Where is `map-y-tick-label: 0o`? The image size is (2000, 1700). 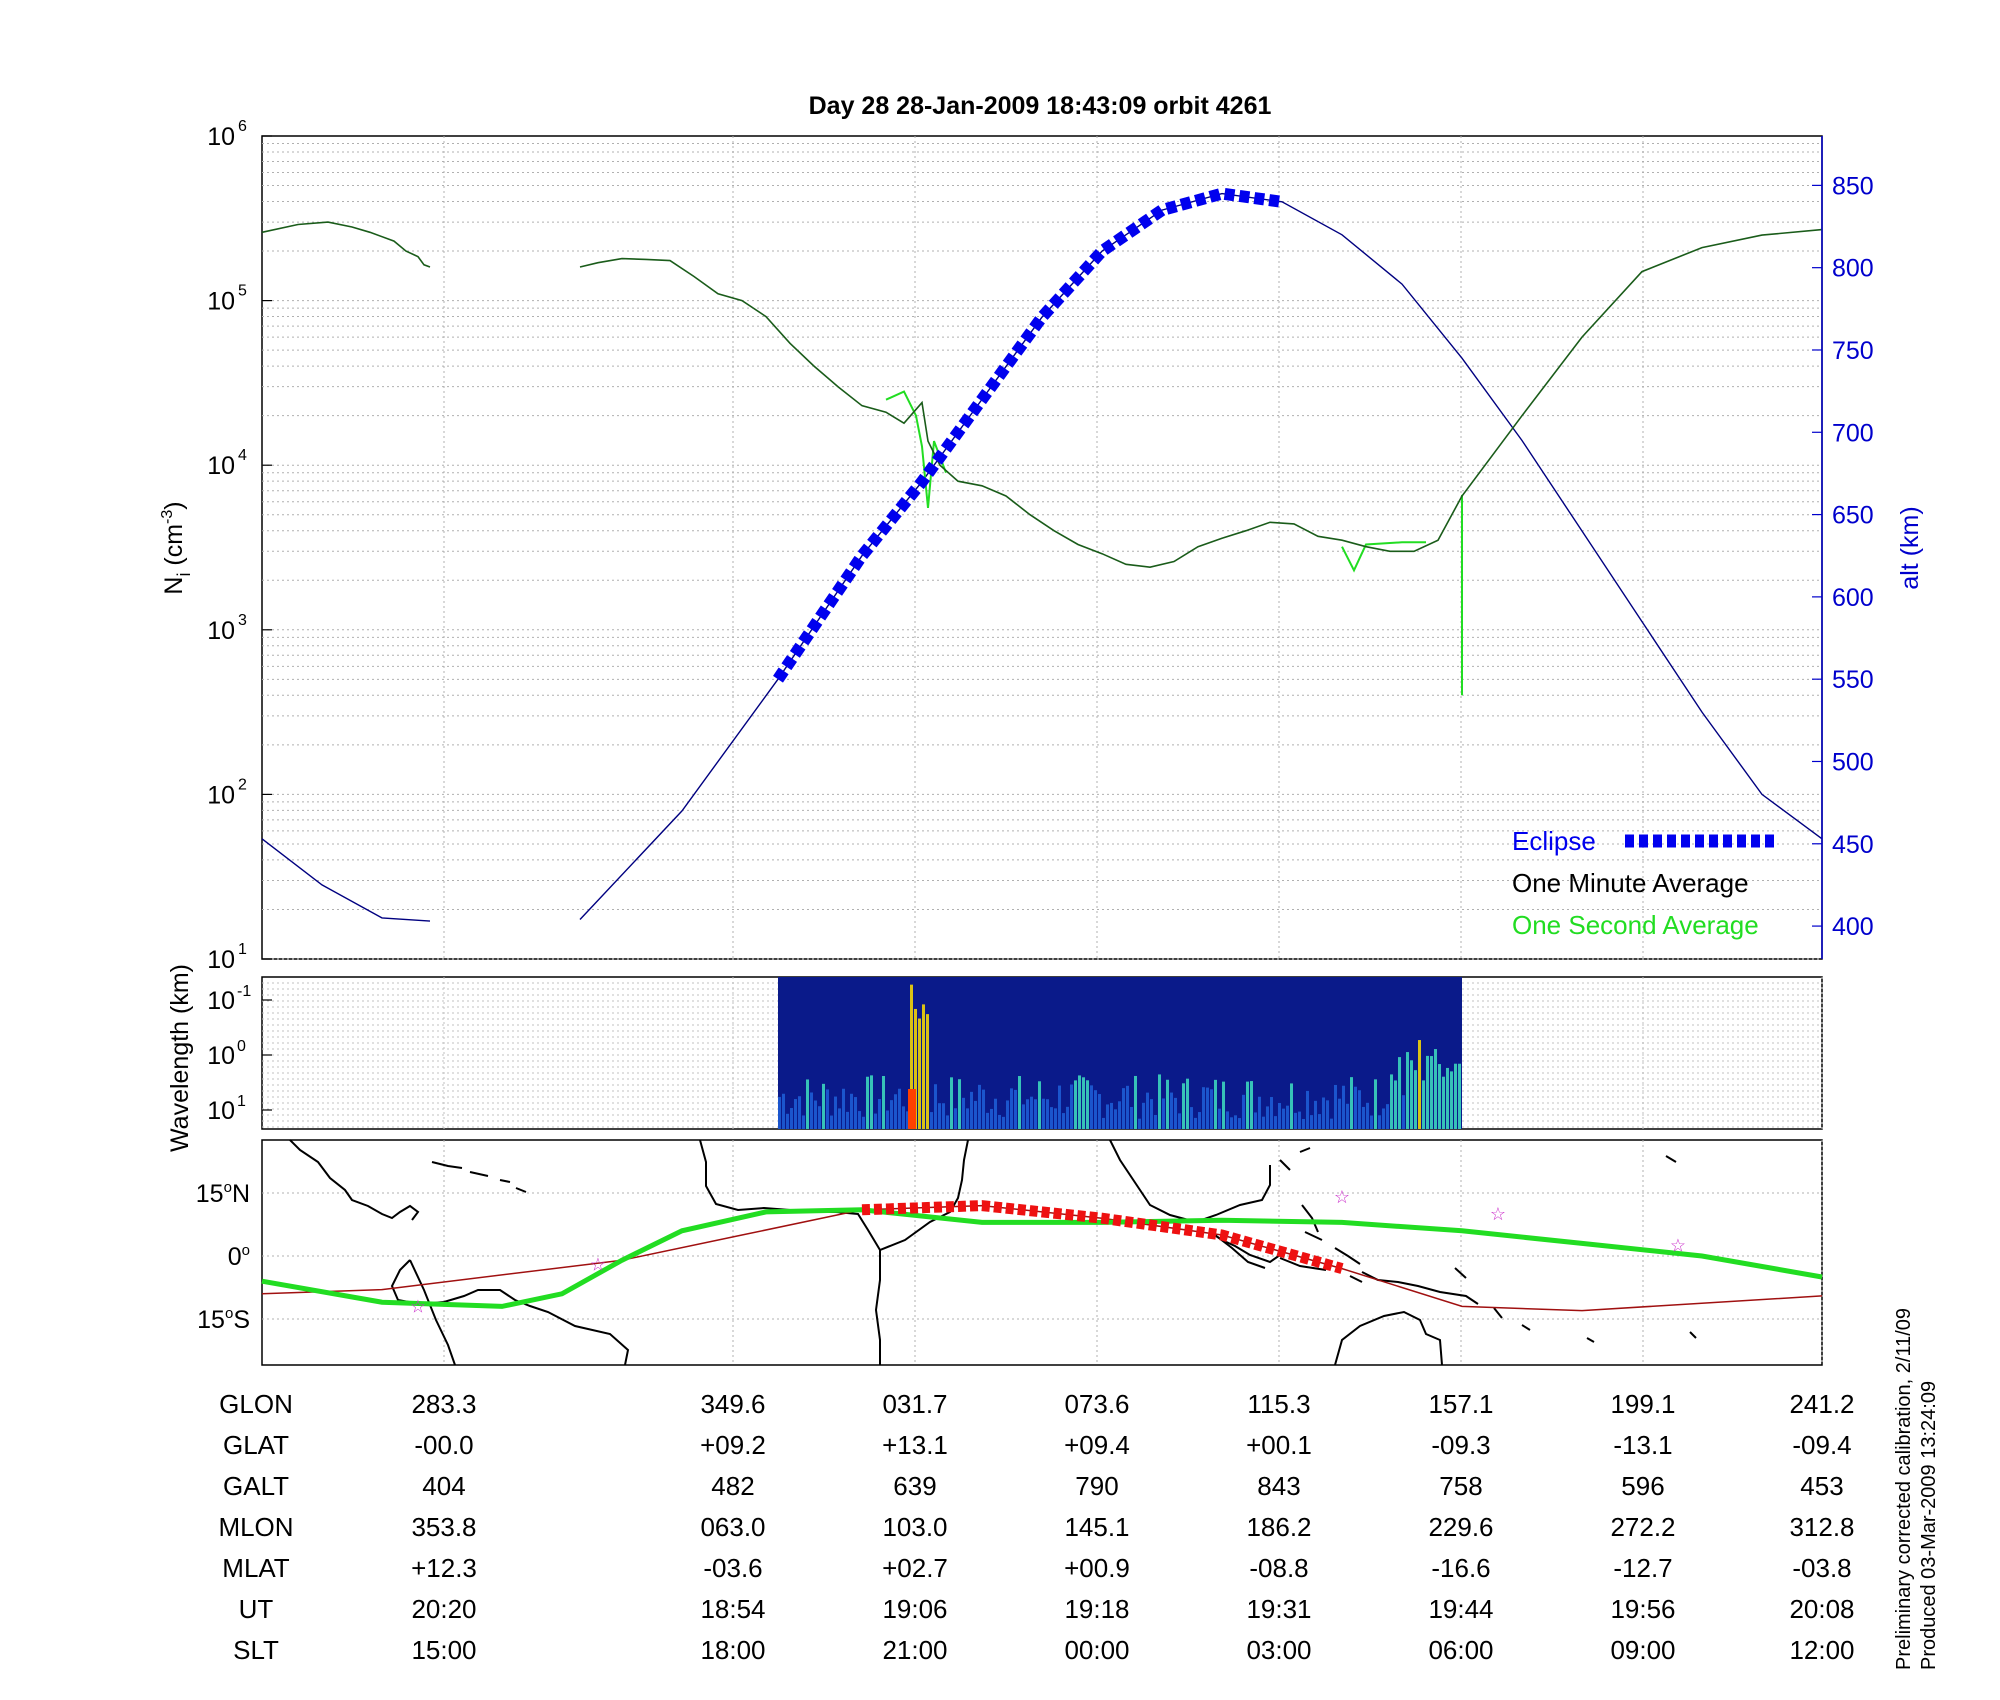
map-y-tick-label: 0o is located at coordinates (239, 1256).